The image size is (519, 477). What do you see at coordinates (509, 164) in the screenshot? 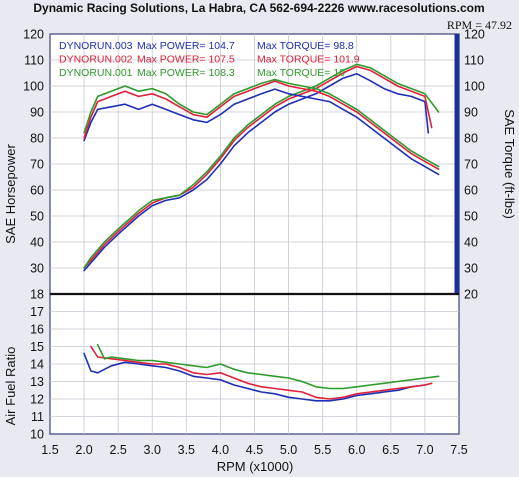
I see `y-axis-label-torque: SAE Torque (ft-lbs)` at bounding box center [509, 164].